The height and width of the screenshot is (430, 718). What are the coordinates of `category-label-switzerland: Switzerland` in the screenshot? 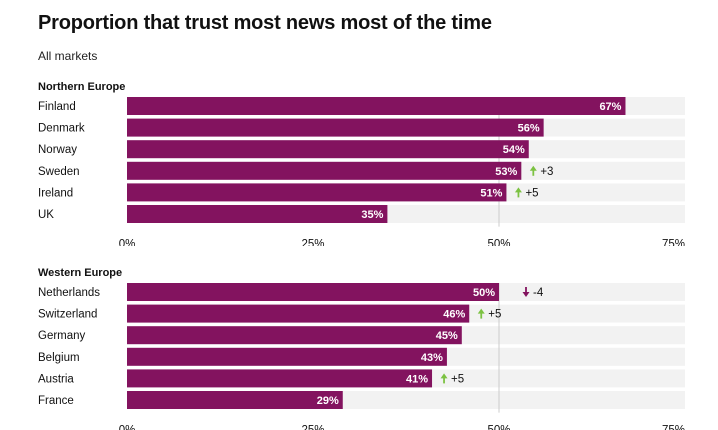 It's located at (67, 315).